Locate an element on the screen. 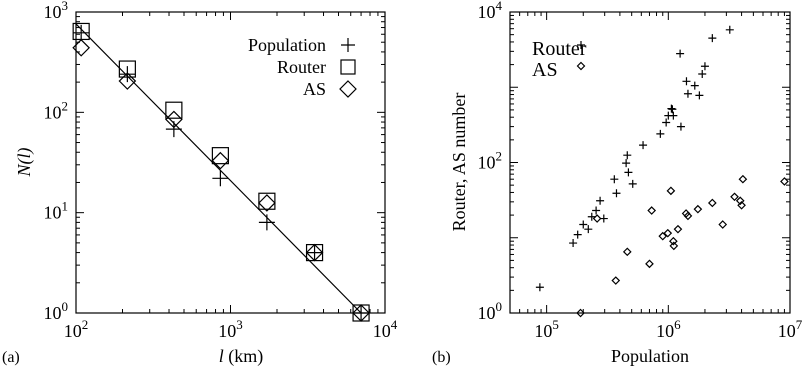 The width and height of the screenshot is (806, 370). panel-a-y-tick-label: 10¹ is located at coordinates (56, 211).